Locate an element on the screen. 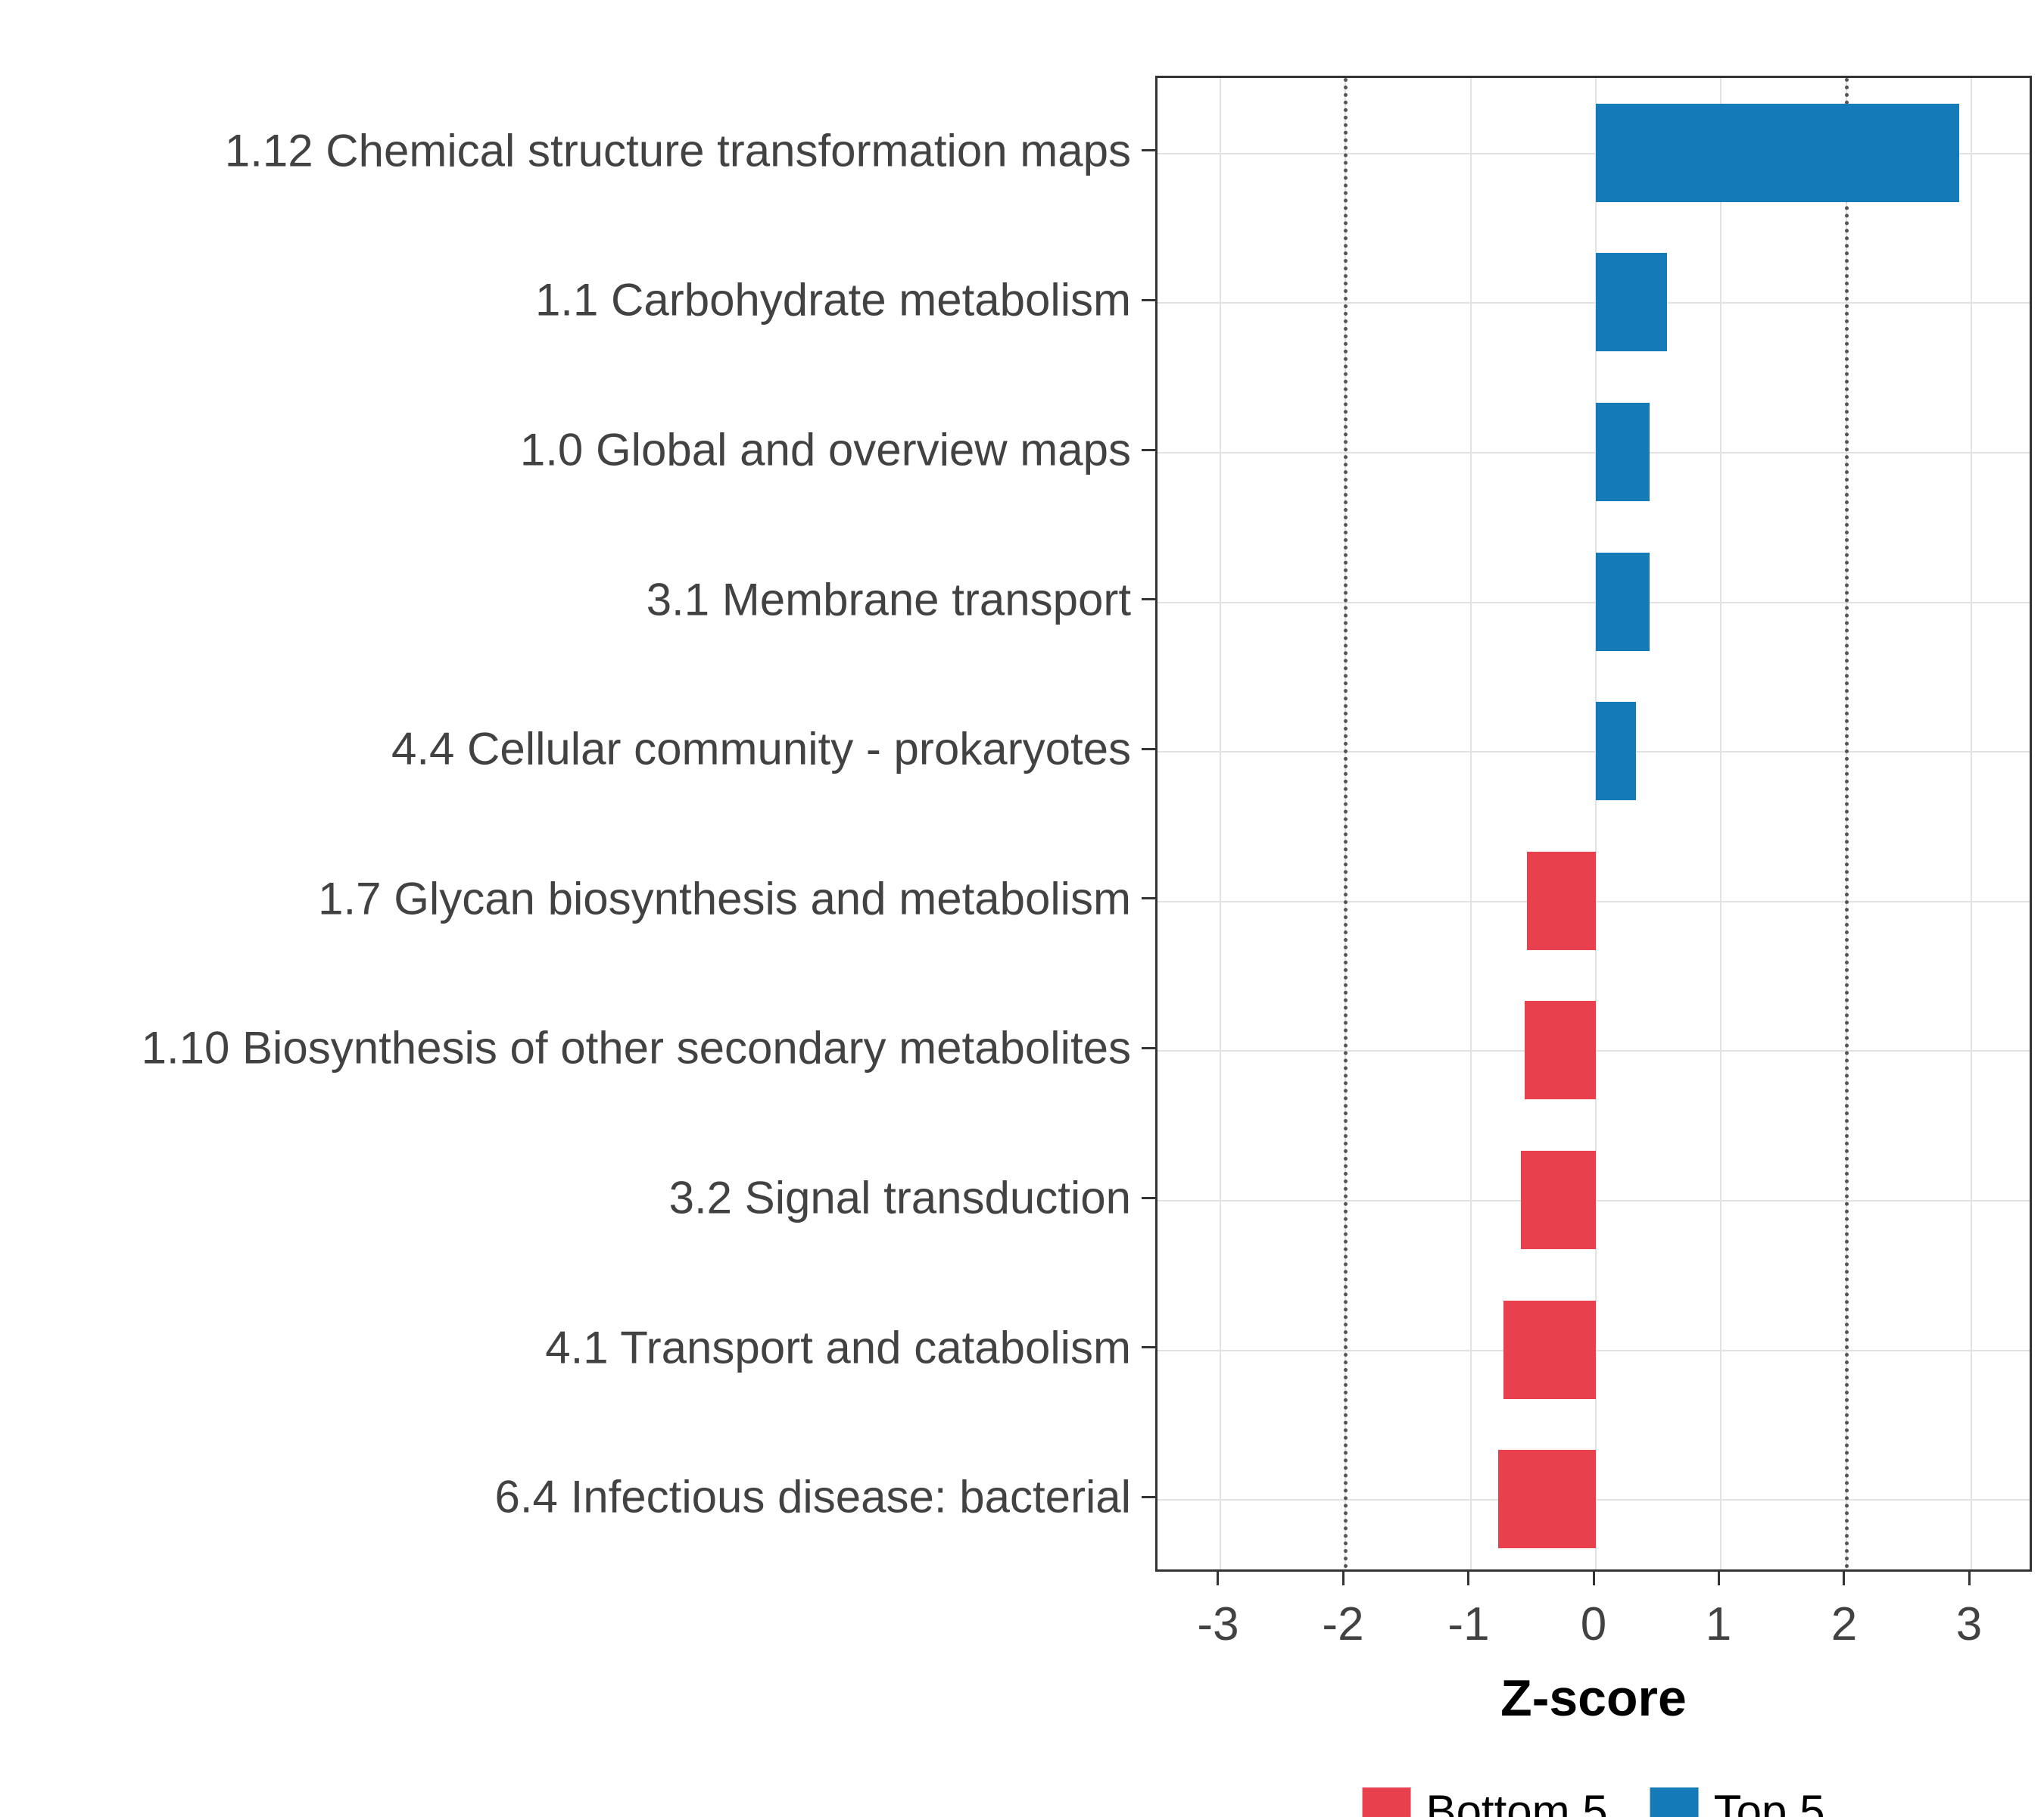  x-axis-tick-label: 0 is located at coordinates (1593, 1624).